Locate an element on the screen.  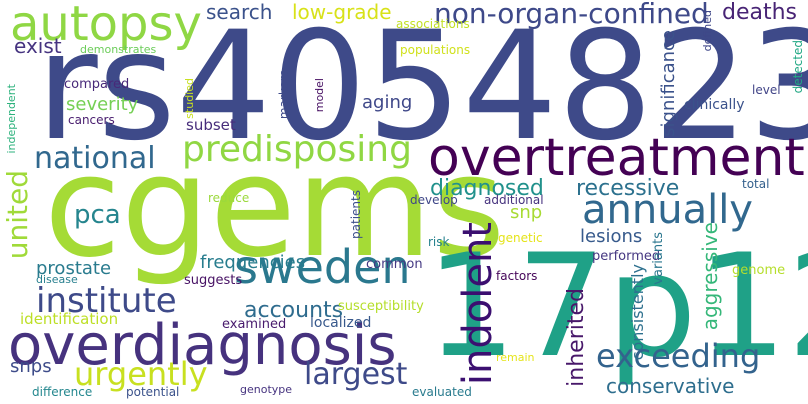
word-variants: variants is located at coordinates (658, 258).